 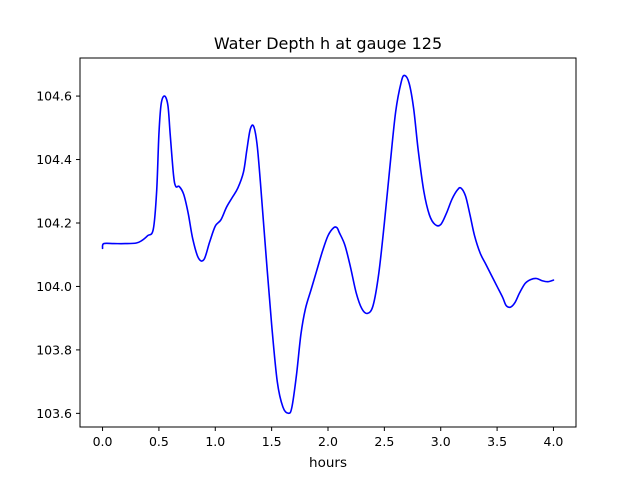 I want to click on x-axis: 0.0 0.5 1.0 1.5 2.0 2.5 3.0 3.5 4.0, so click(x=328, y=438).